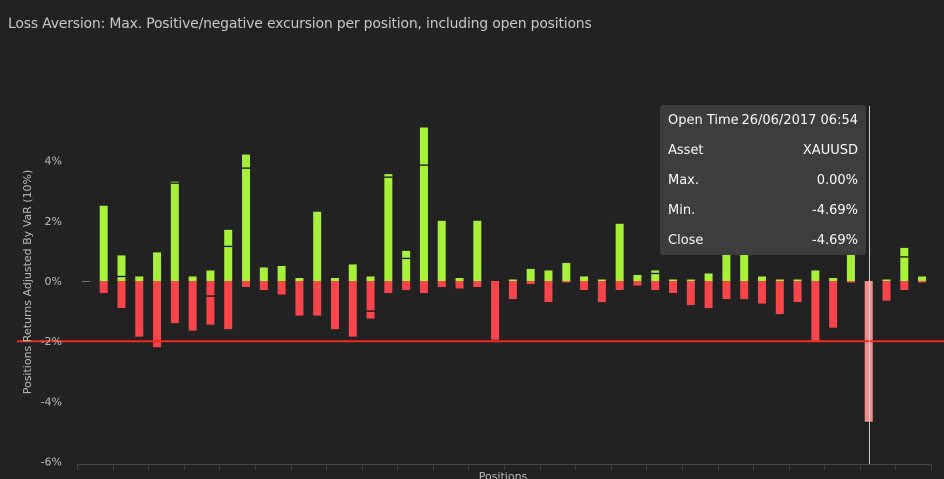  What do you see at coordinates (503, 474) in the screenshot?
I see `x-axis-label: Positions` at bounding box center [503, 474].